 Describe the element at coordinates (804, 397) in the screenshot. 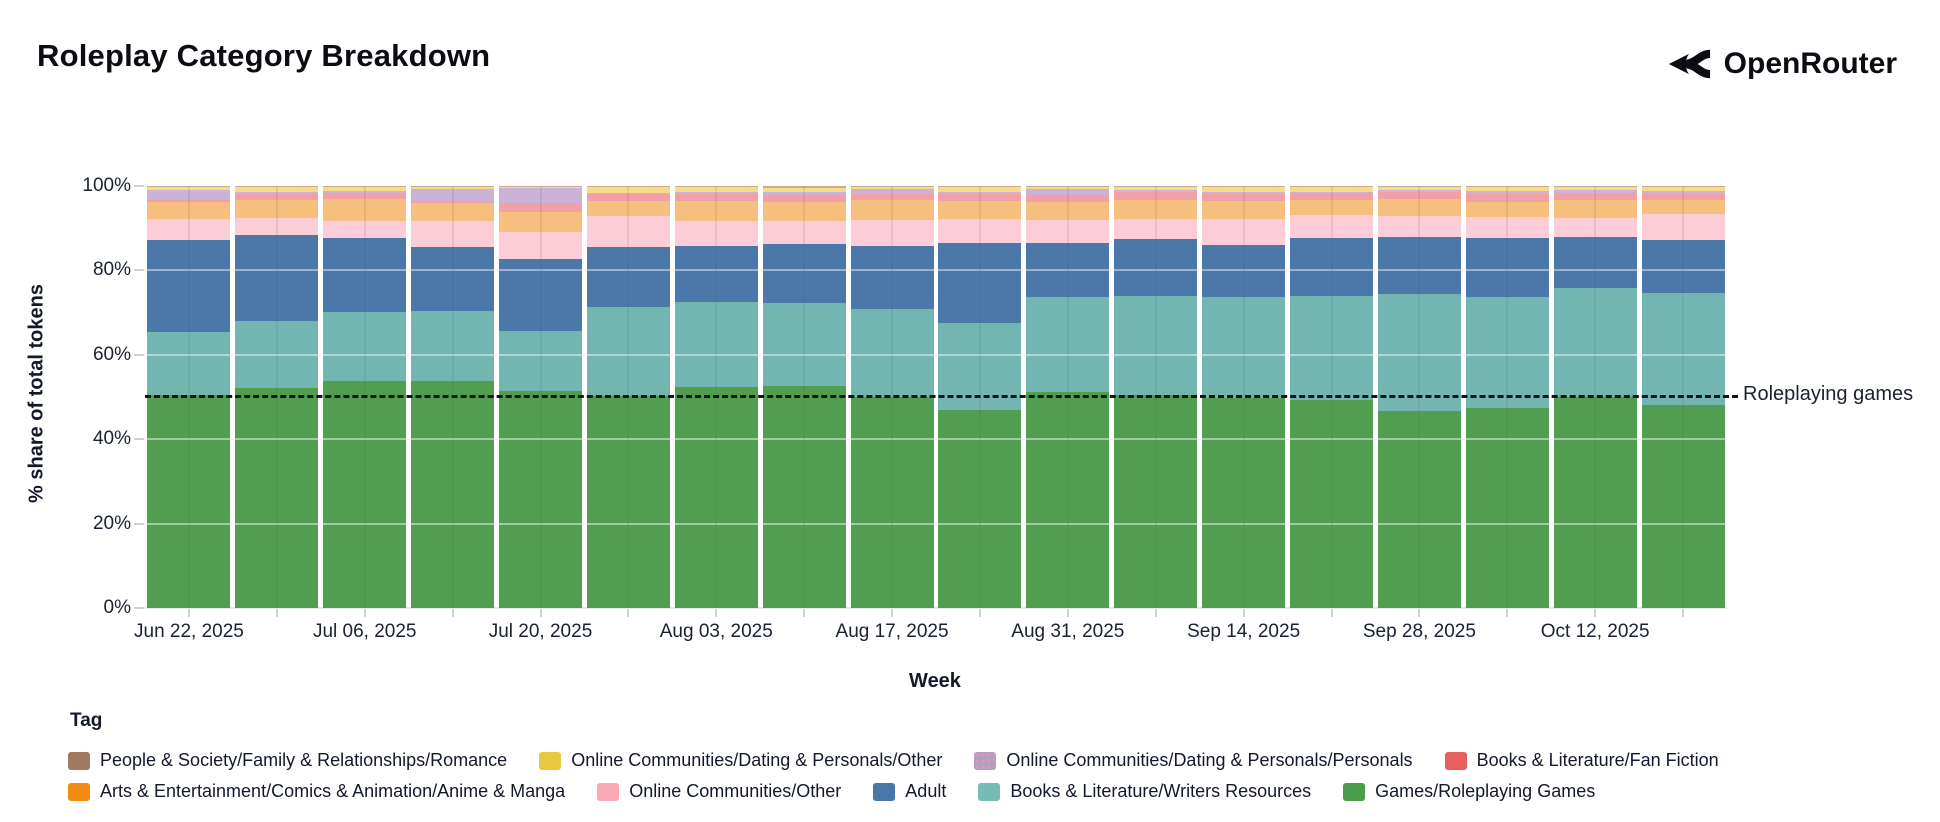

I see `stacked-bar-aug-10-2025` at that location.